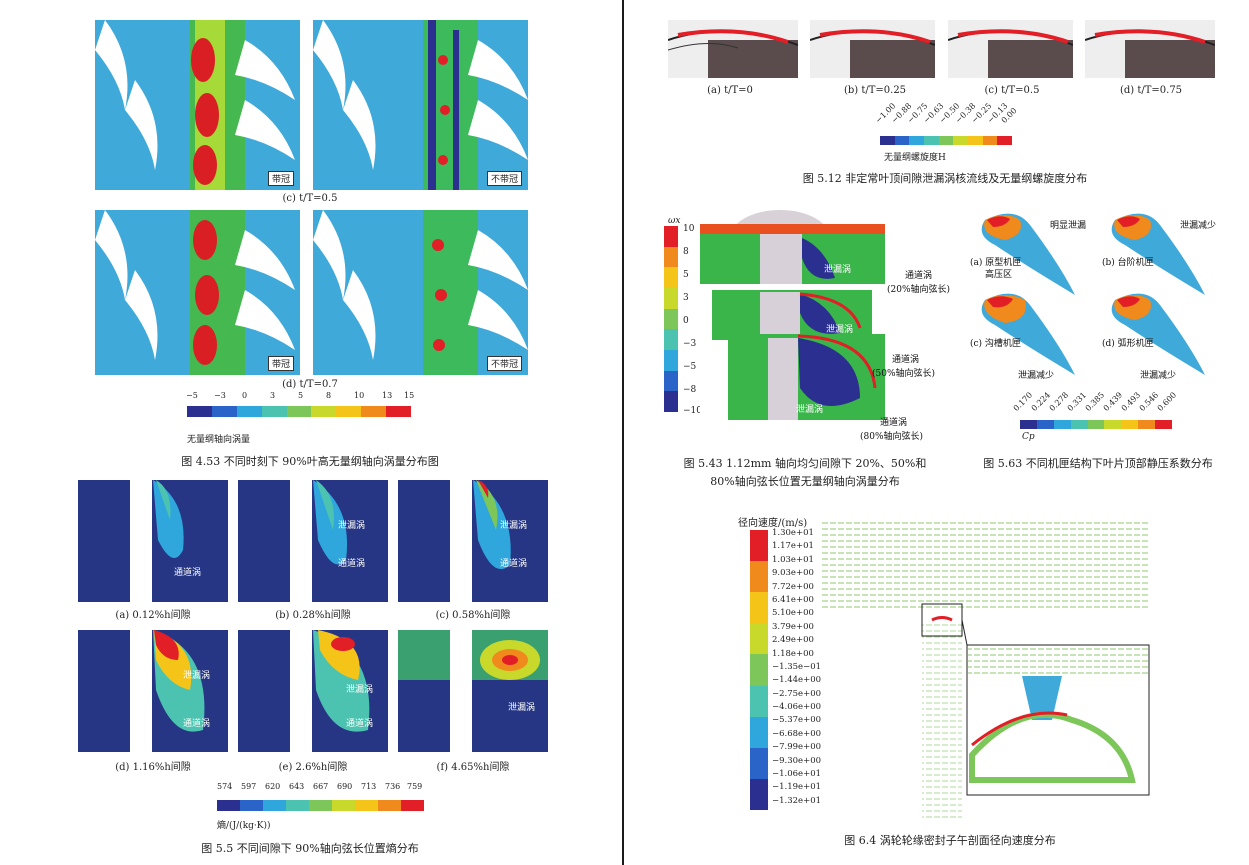  I want to click on casing-pressure-plots, so click(1095, 301).